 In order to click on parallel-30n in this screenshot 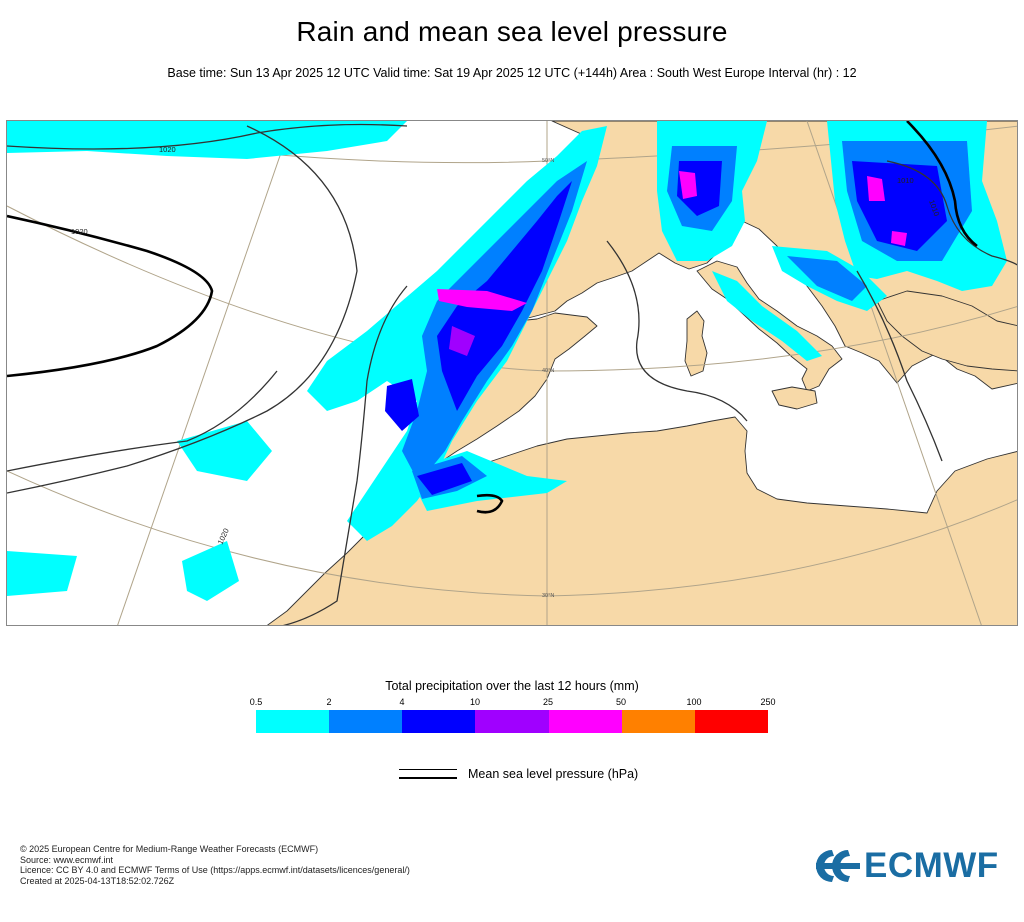, I will do `click(512, 533)`.